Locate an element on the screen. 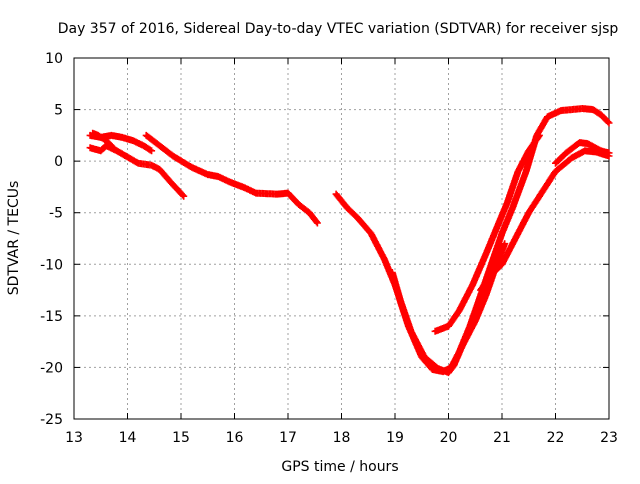  series-markers is located at coordinates (137, 171).